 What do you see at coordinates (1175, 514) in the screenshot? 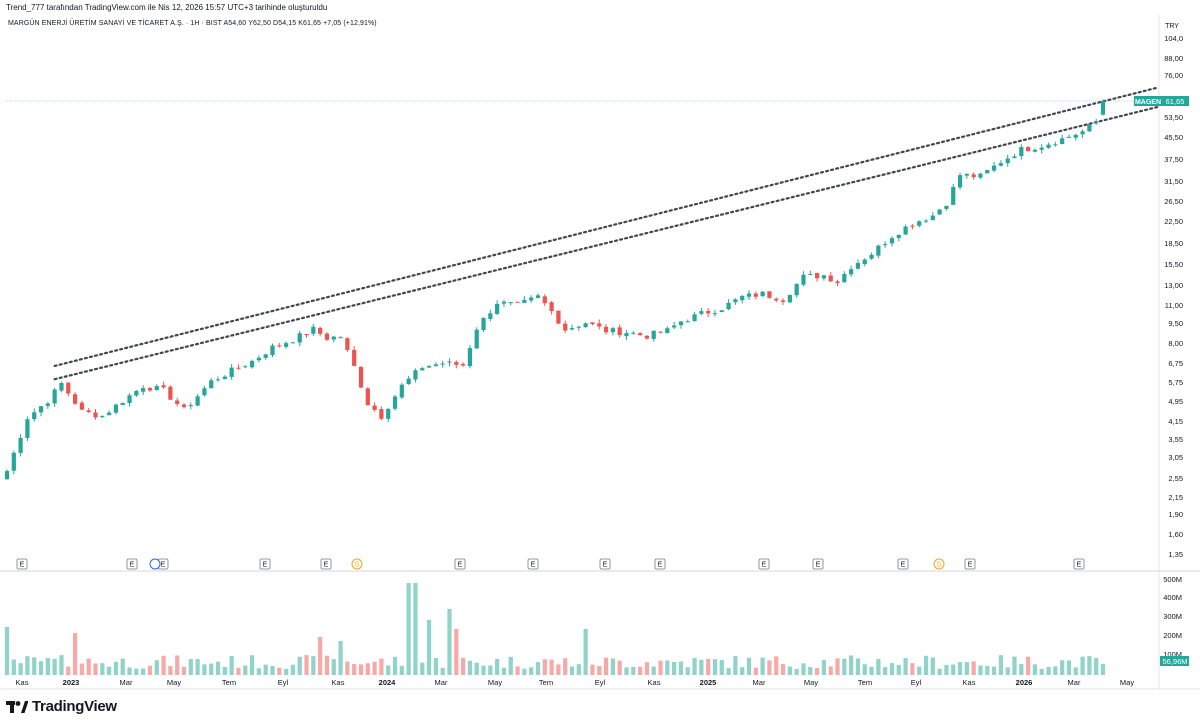
I see `price-tick-label: 1,90` at bounding box center [1175, 514].